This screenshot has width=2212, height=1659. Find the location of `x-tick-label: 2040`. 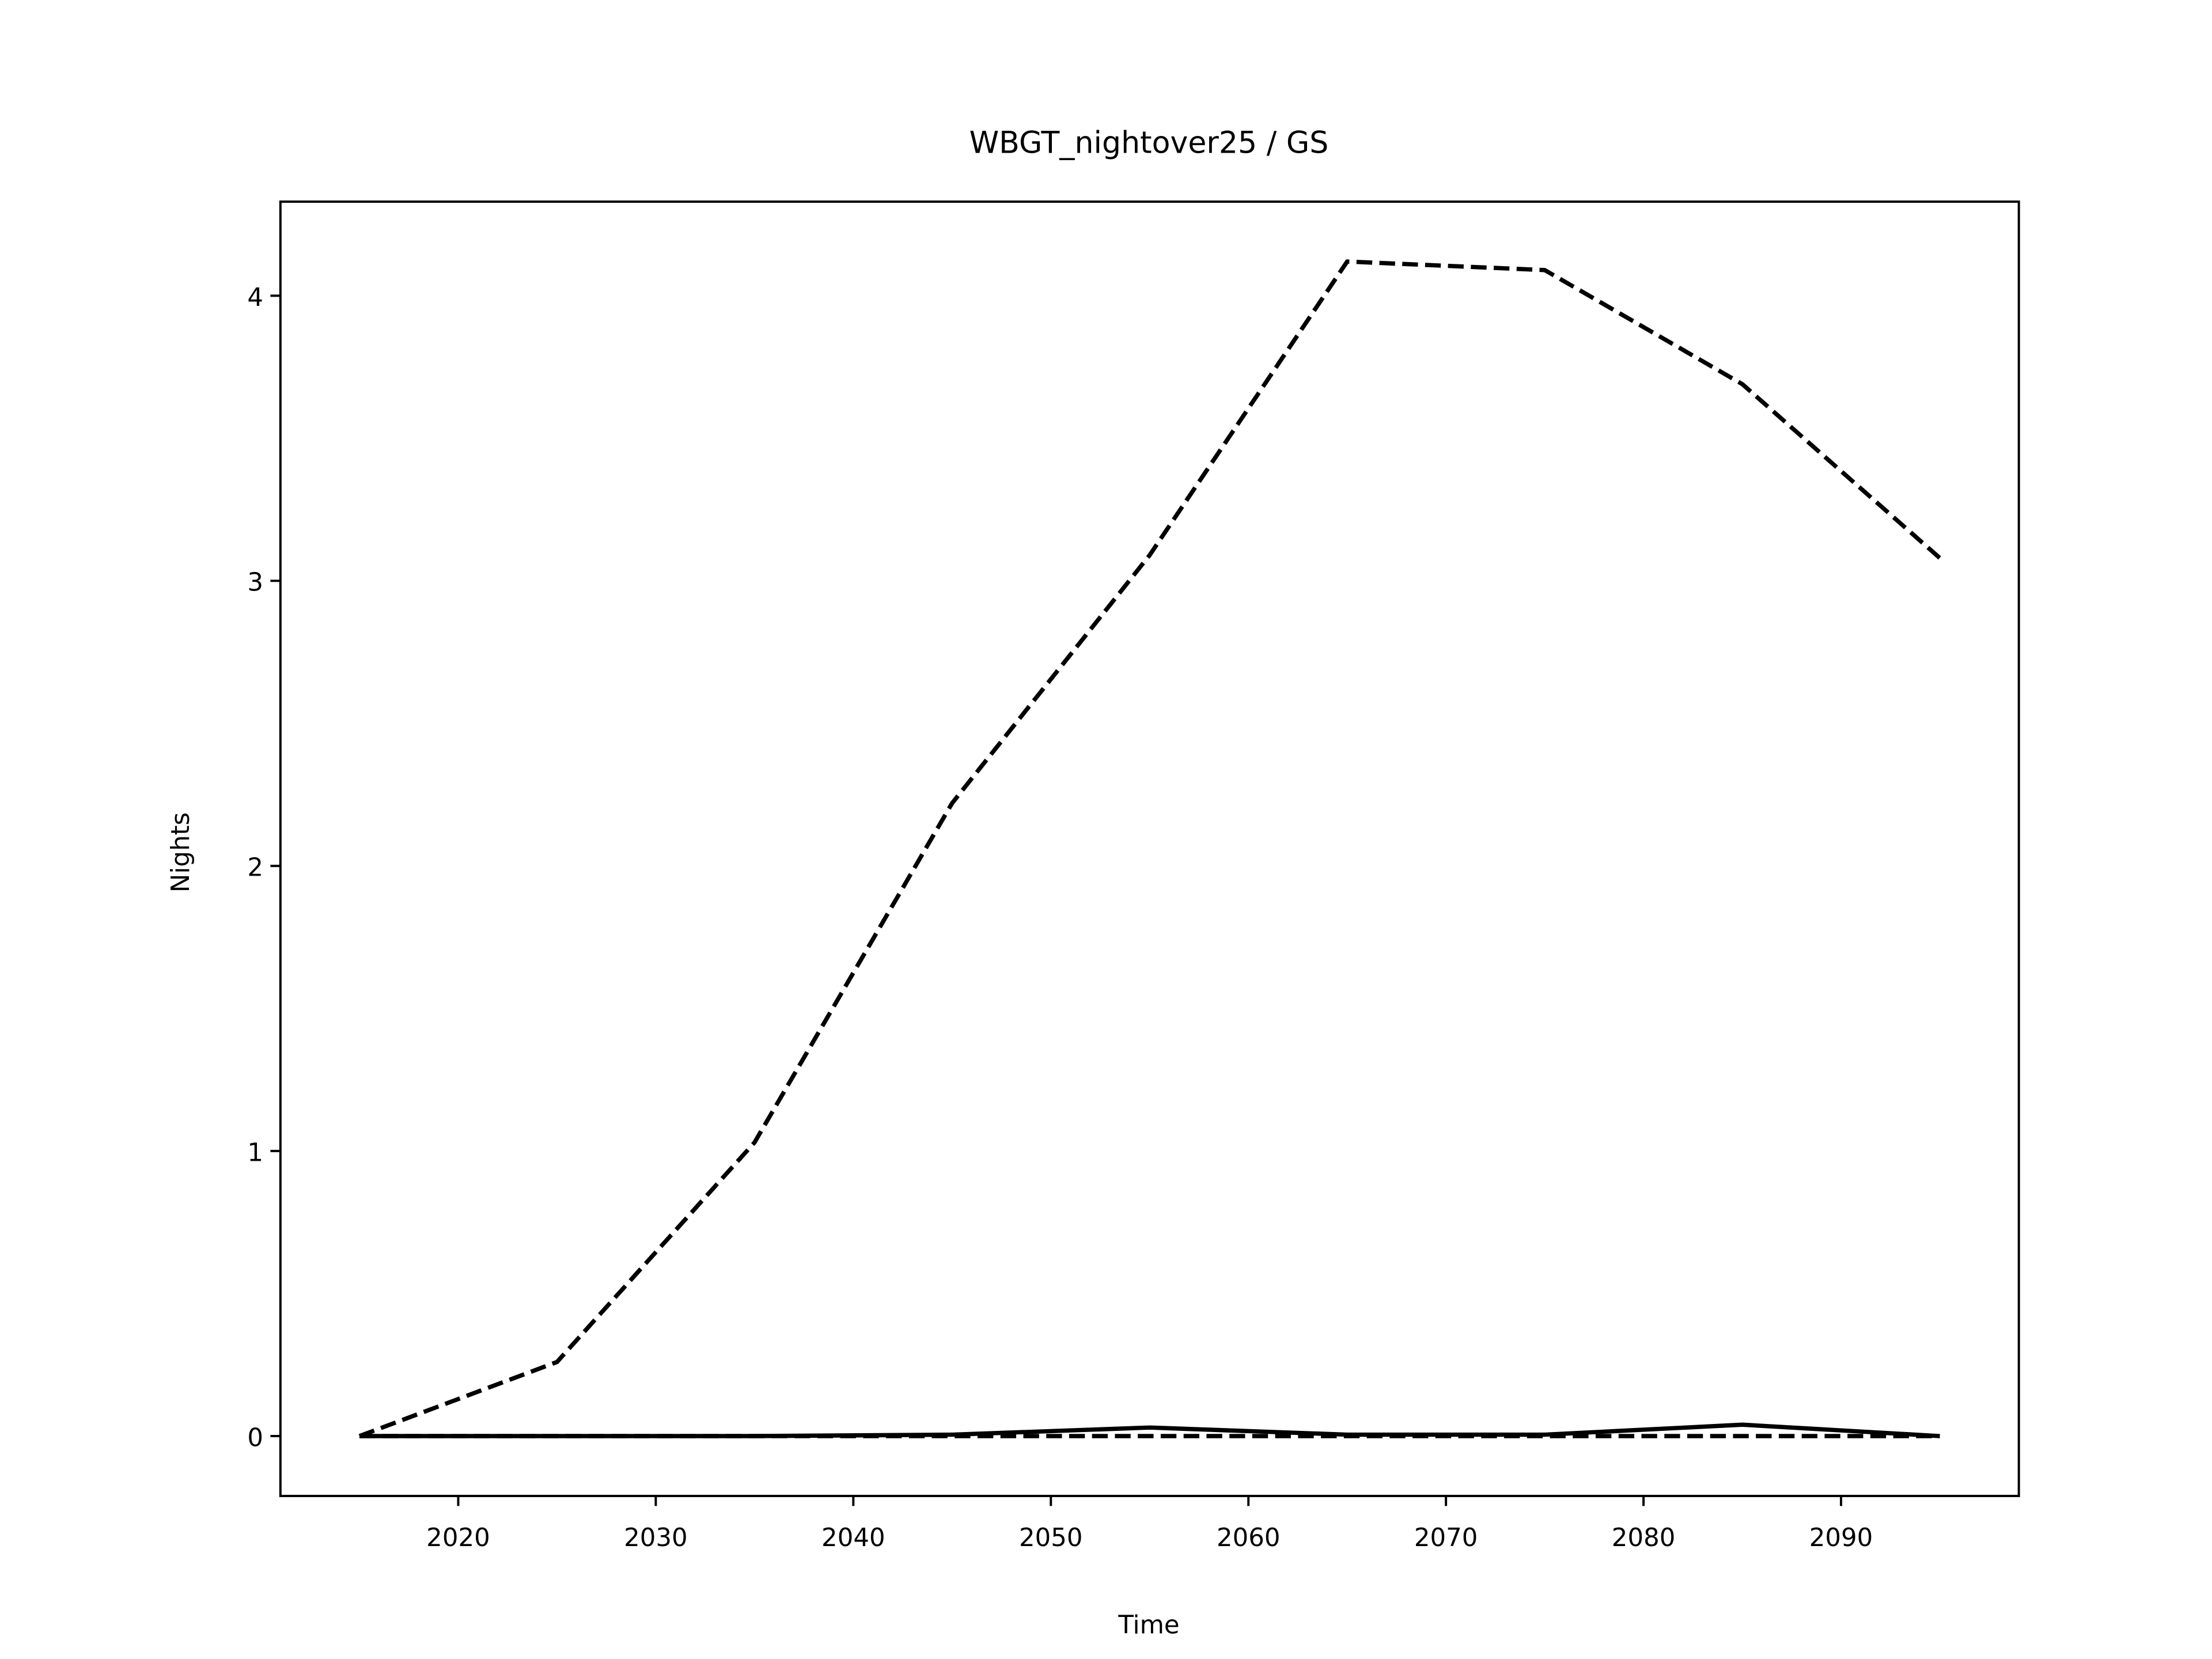

x-tick-label: 2040 is located at coordinates (853, 1538).